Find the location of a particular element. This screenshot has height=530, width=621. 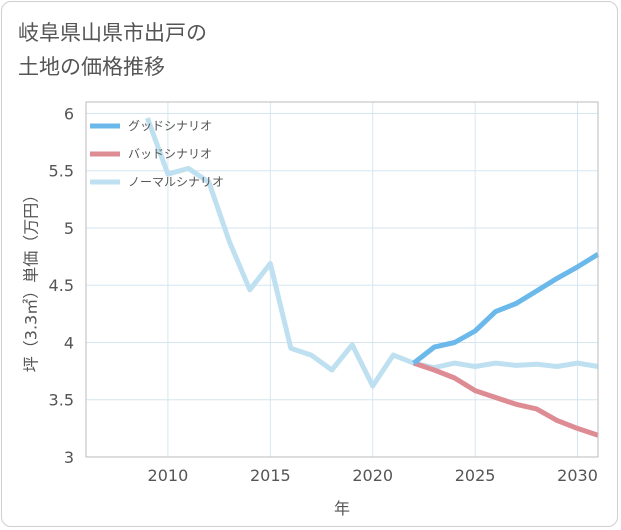

legend-label: バッドシナリオ is located at coordinates (170, 154).